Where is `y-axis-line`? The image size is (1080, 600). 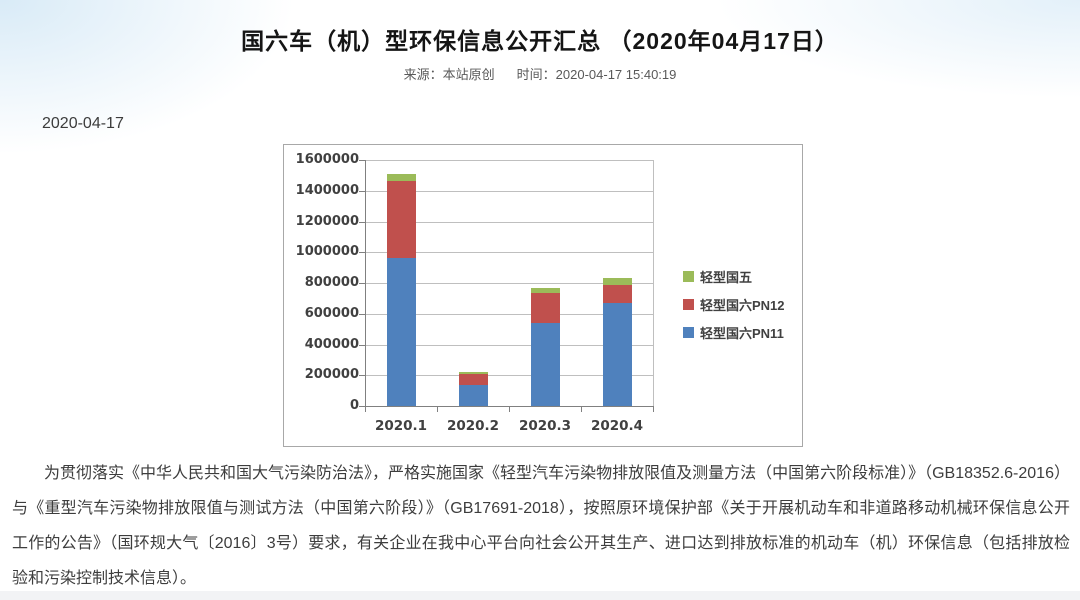 y-axis-line is located at coordinates (365, 283).